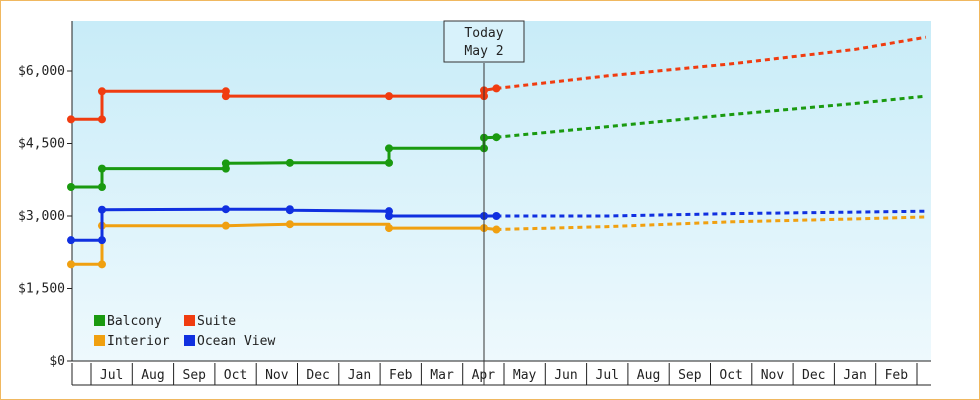  Describe the element at coordinates (41, 144) in the screenshot. I see `y-tick-label: $4,500` at that location.